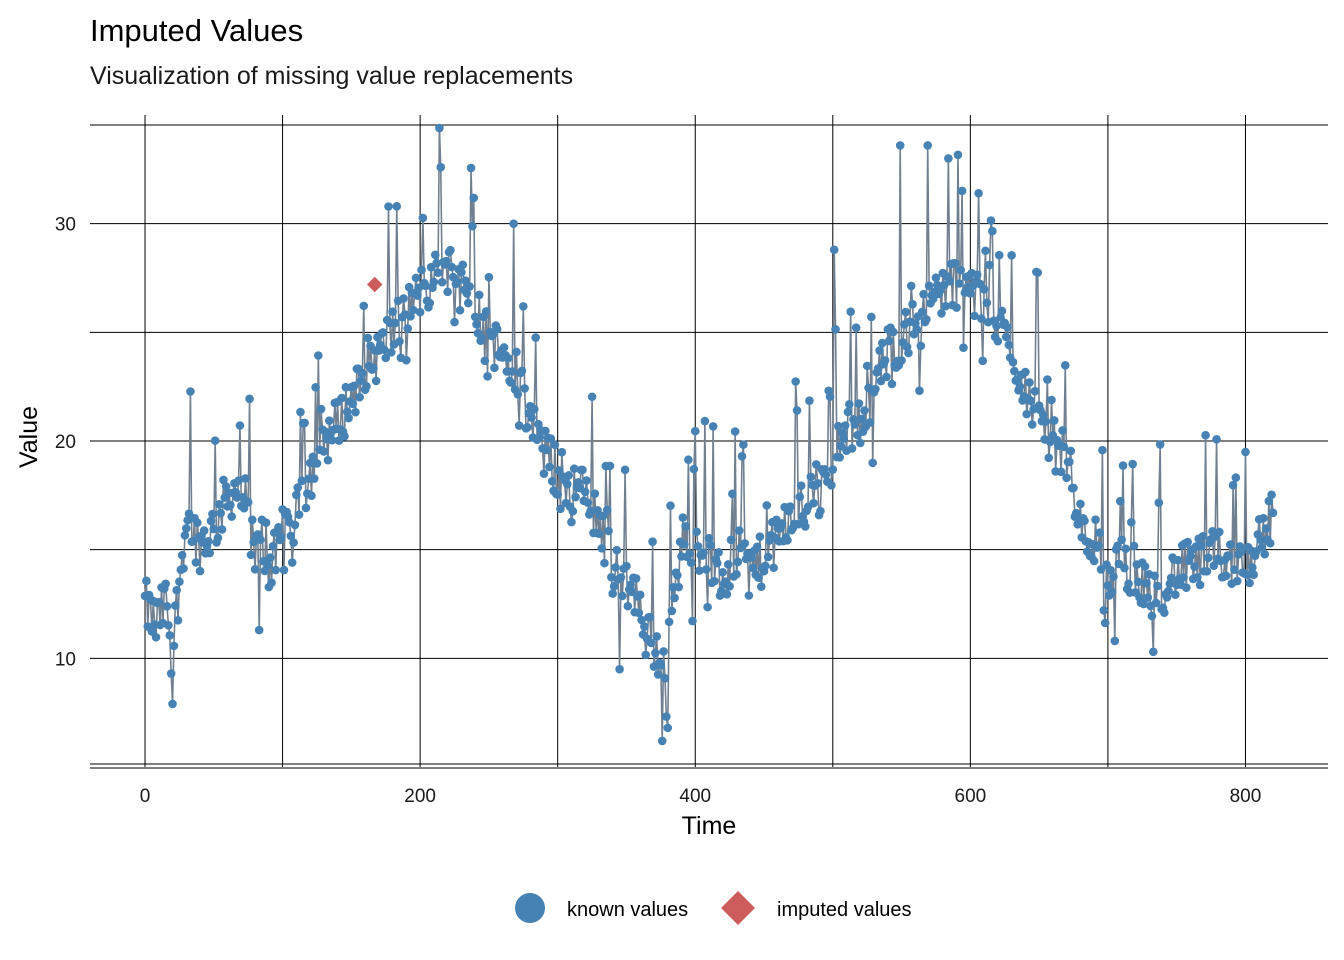 This screenshot has height=960, width=1344. What do you see at coordinates (29, 437) in the screenshot?
I see `y-axis-title: Value` at bounding box center [29, 437].